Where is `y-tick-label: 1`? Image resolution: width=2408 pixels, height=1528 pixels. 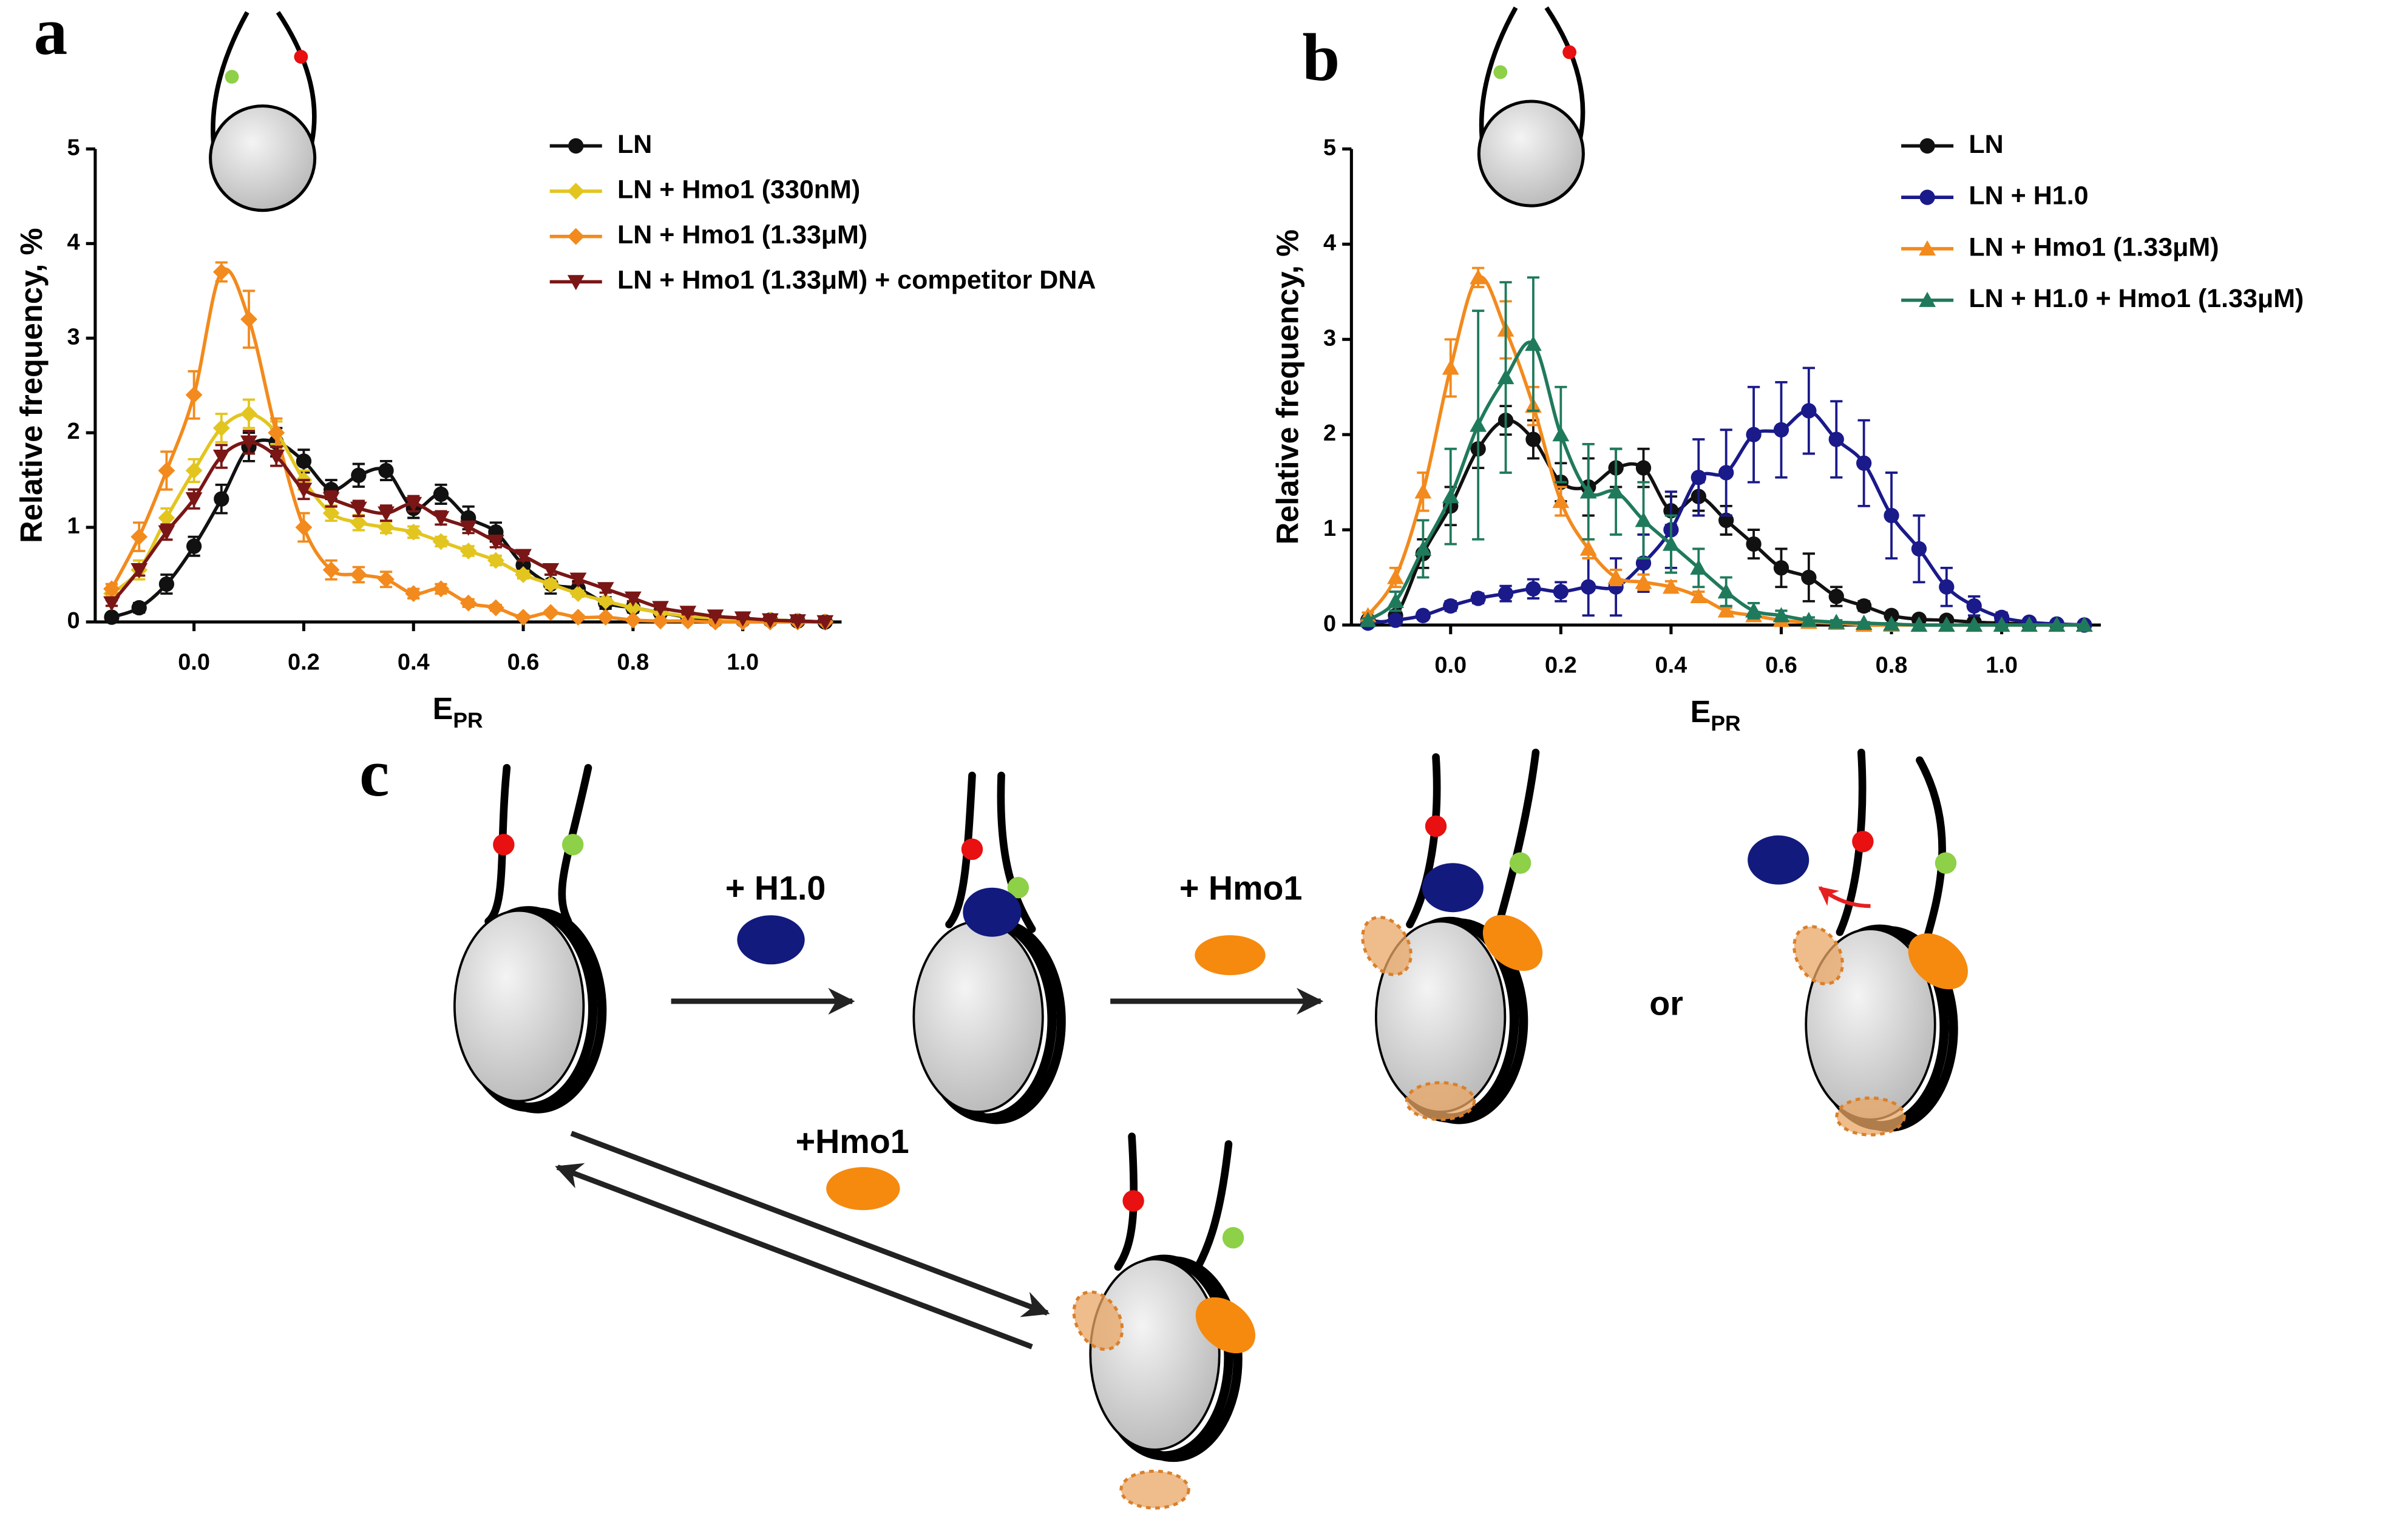 y-tick-label: 1 is located at coordinates (73, 526).